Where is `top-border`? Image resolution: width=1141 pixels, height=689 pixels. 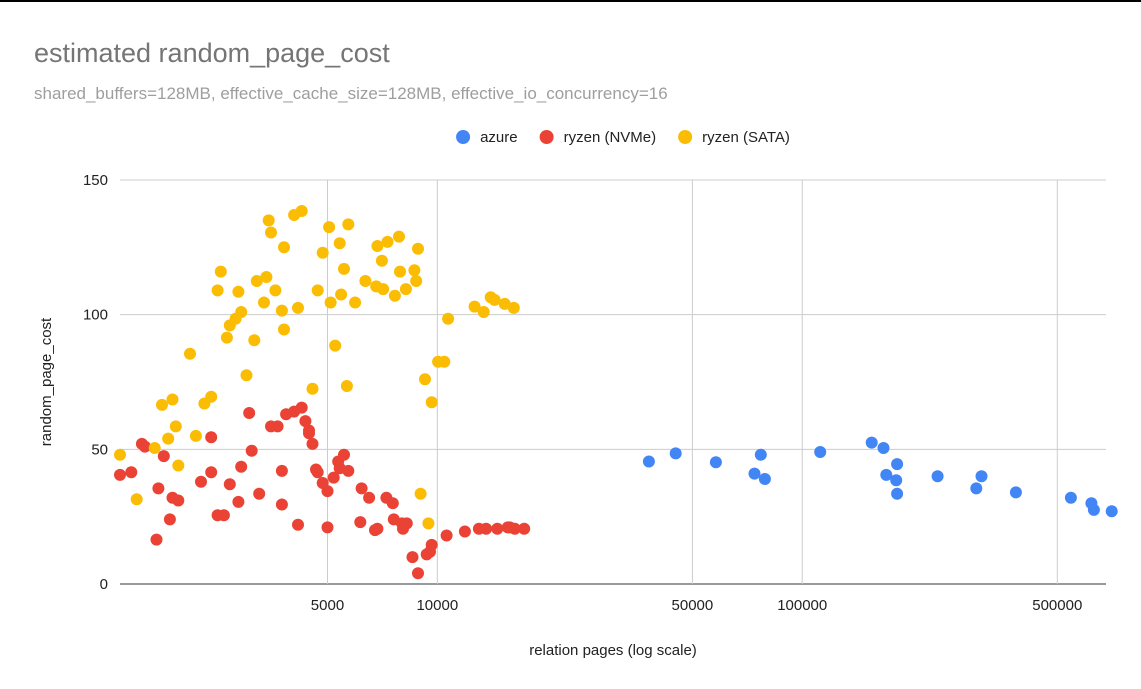 top-border is located at coordinates (570, 1).